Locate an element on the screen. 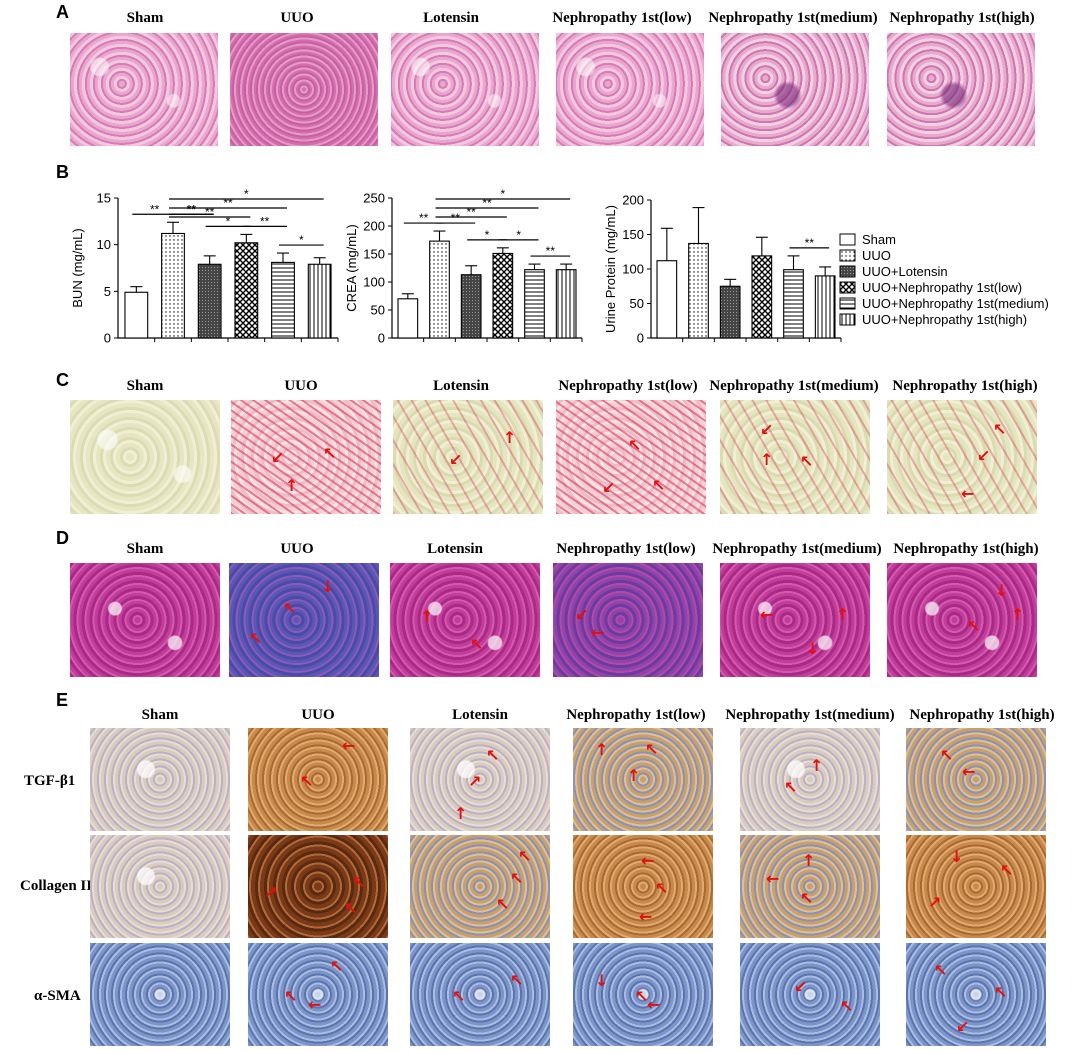 The width and height of the screenshot is (1072, 1054). micrograph-e-sma-lotensin: ↖ ↖ is located at coordinates (480, 994).